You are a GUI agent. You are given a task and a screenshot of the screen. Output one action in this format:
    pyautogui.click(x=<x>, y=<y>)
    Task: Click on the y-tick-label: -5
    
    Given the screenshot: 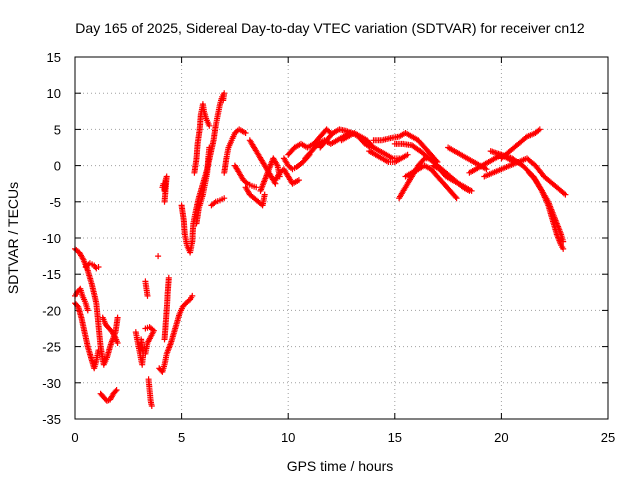 What is the action you would take?
    pyautogui.click(x=55, y=202)
    